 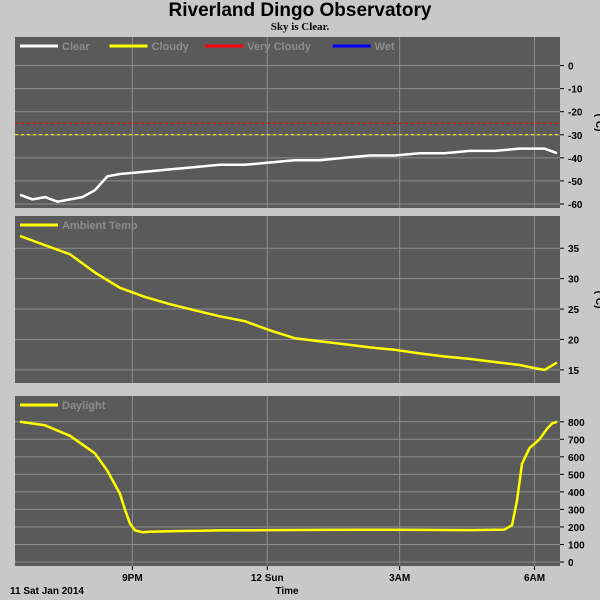 I want to click on y-tick-label: 700, so click(x=576, y=440).